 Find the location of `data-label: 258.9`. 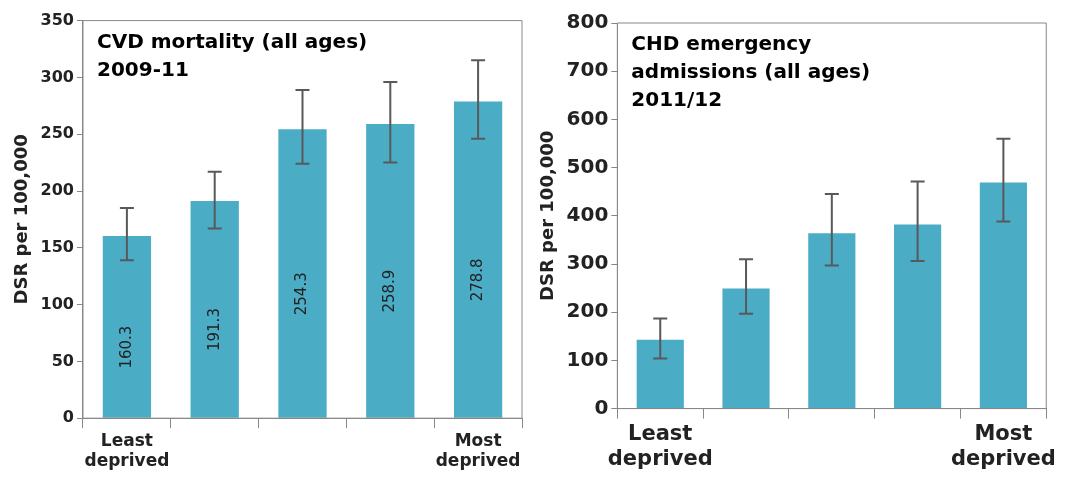

data-label: 258.9 is located at coordinates (389, 291).